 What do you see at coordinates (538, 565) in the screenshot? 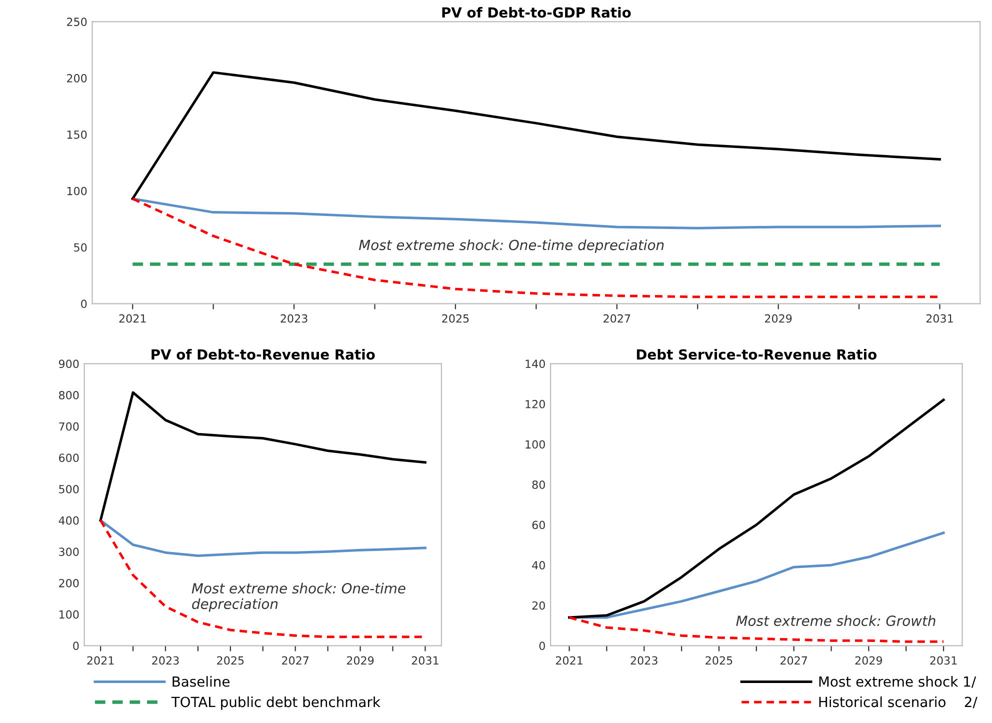
I see `y-tick-label: 40` at bounding box center [538, 565].